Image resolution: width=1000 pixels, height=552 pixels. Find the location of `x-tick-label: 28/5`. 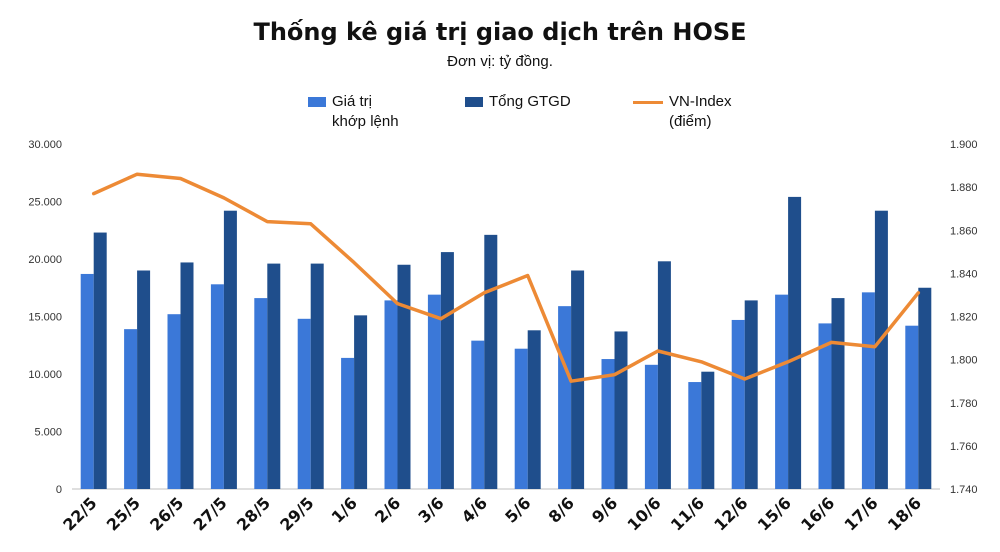

x-tick-label: 28/5 is located at coordinates (253, 513).